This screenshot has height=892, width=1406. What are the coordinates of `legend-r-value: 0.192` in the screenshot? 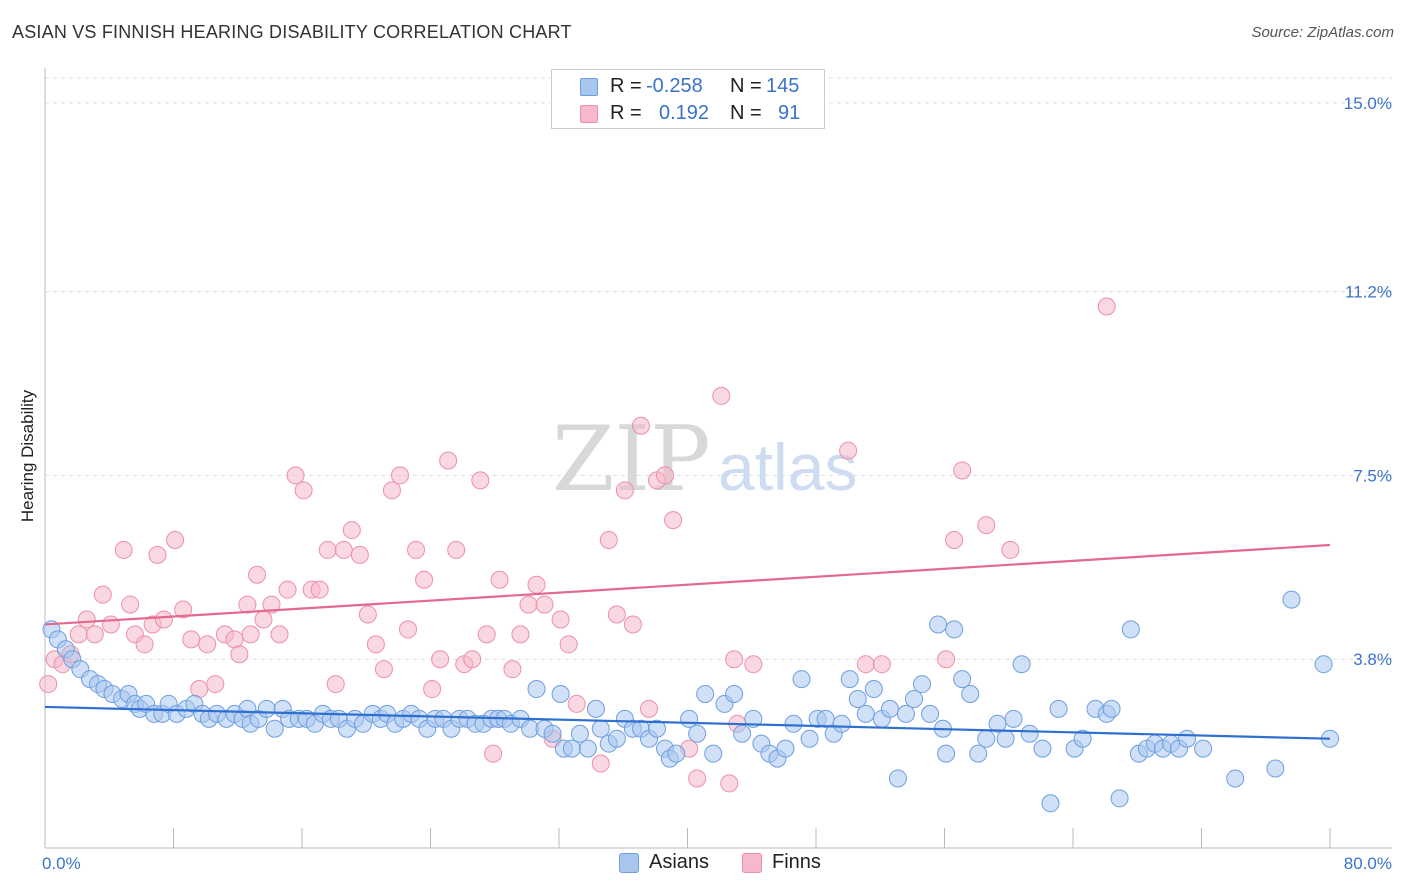 It's located at (684, 113).